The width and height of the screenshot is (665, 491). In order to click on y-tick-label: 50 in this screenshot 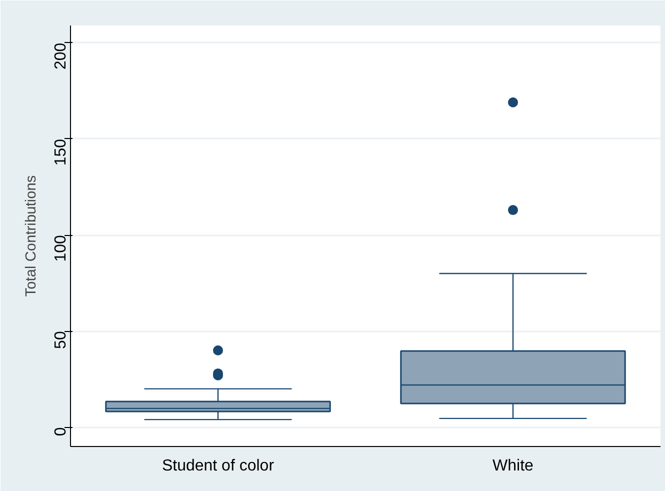, I will do `click(61, 340)`.